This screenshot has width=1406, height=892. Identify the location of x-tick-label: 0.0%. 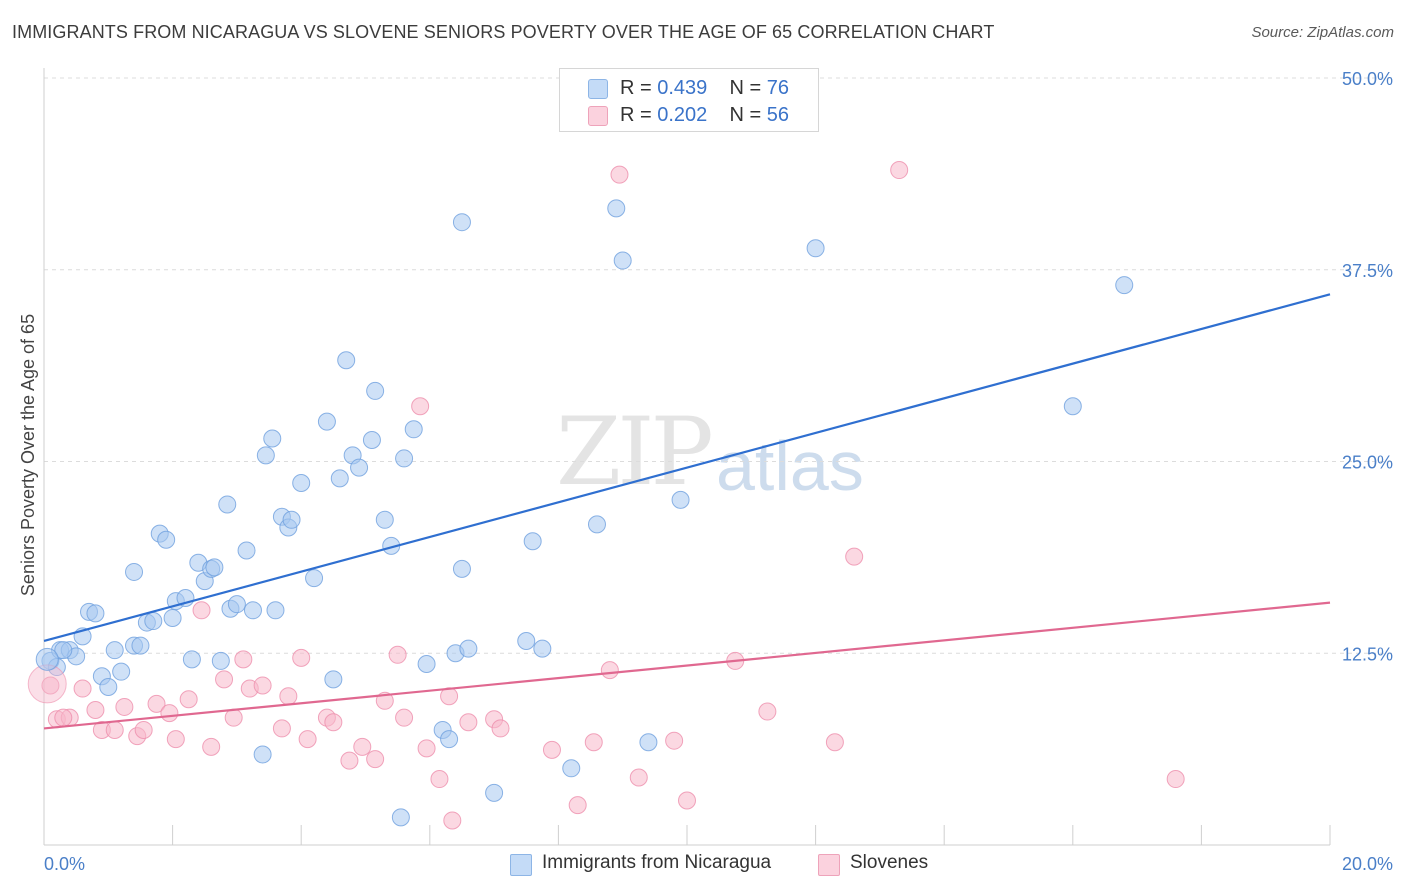
(64, 864).